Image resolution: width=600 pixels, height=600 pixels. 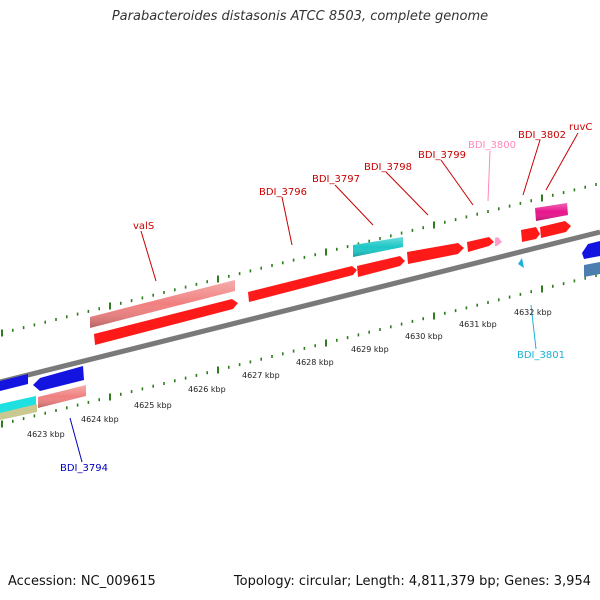 What do you see at coordinates (541, 355) in the screenshot?
I see `gene-label-BDI-3801: BDI_3801` at bounding box center [541, 355].